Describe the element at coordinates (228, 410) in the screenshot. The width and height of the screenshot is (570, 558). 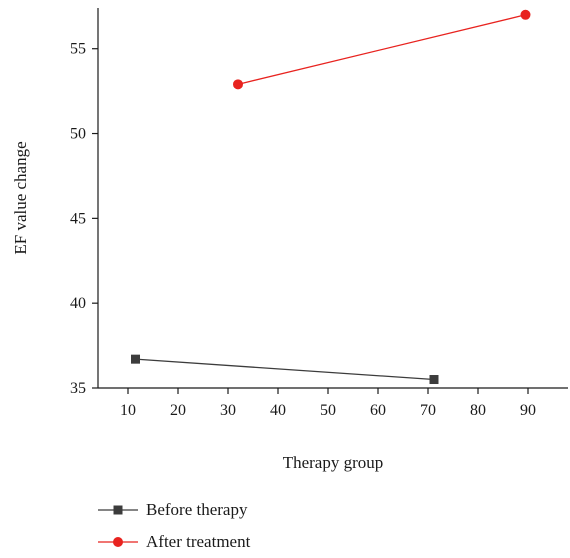
I see `x-tick-label: 30` at that location.